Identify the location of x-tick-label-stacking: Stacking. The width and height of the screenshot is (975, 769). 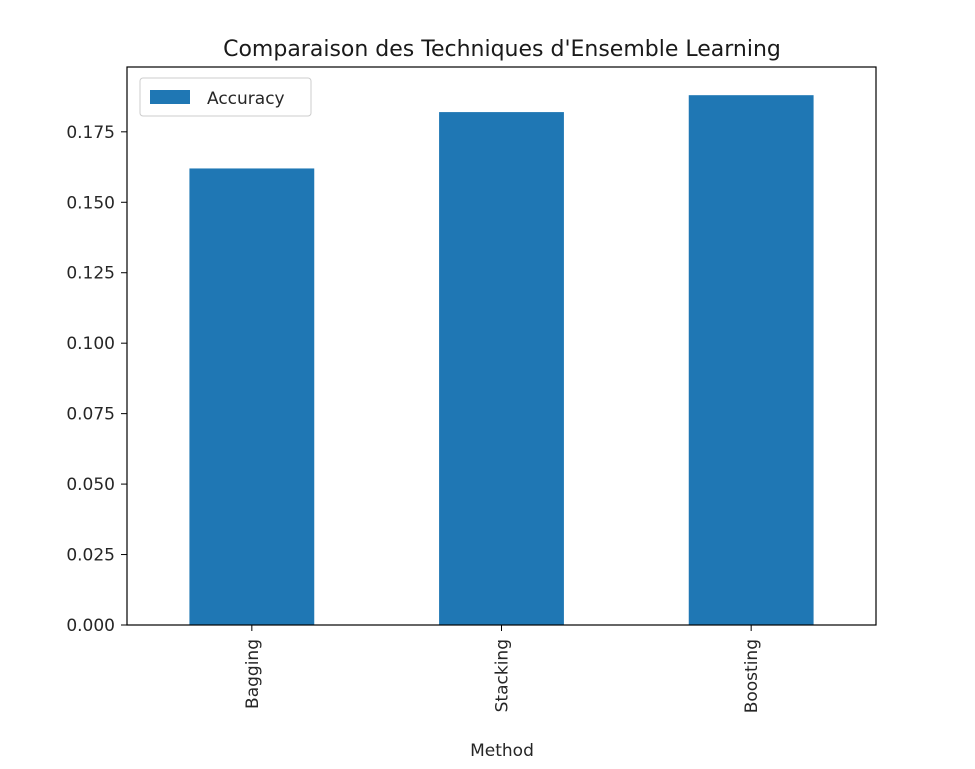
(503, 675).